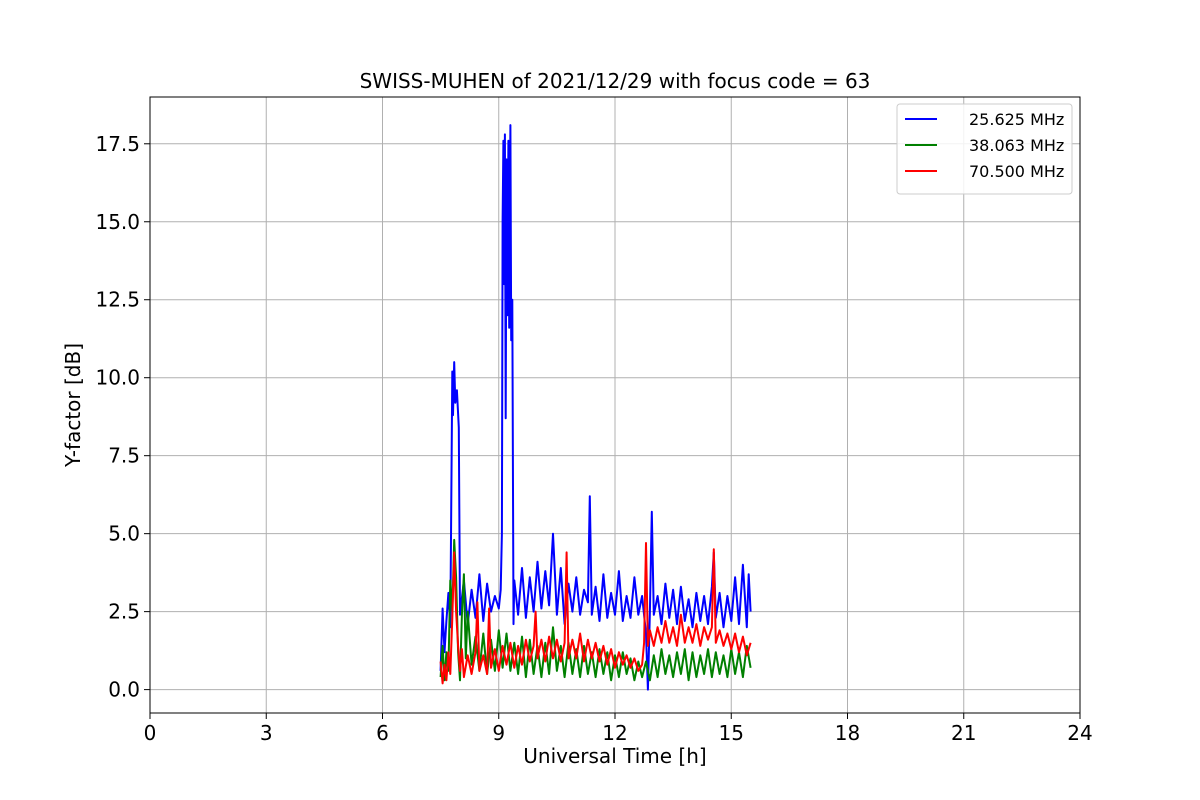  Describe the element at coordinates (1016, 145) in the screenshot. I see `legend-label: 38.063 MHz` at that location.